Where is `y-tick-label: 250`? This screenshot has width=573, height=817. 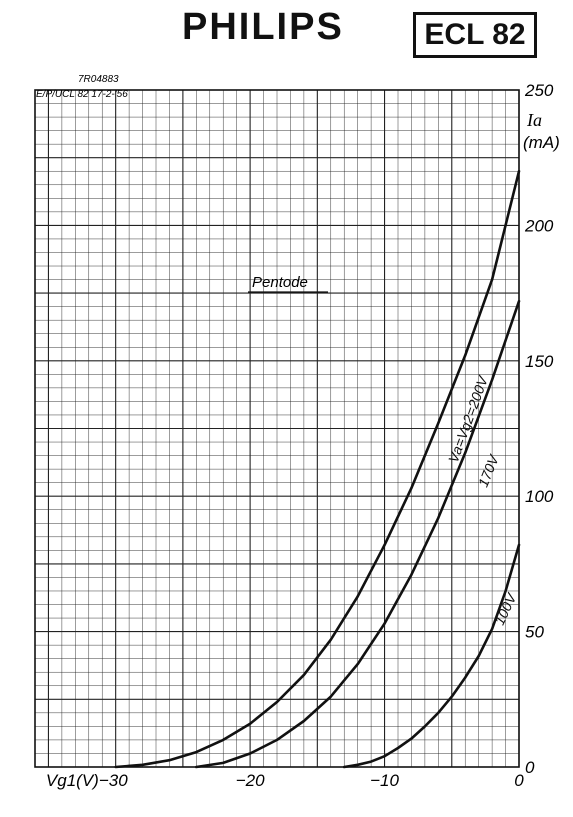
y-tick-label: 250 is located at coordinates (539, 90).